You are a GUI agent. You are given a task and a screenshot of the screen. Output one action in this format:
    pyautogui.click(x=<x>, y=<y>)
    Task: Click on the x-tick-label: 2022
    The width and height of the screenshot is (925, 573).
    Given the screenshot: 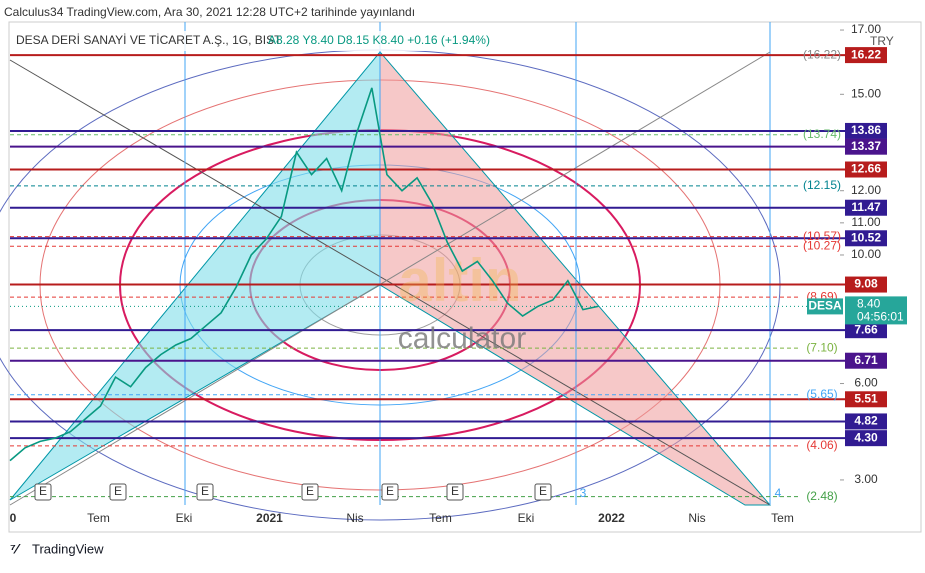 What is the action you would take?
    pyautogui.click(x=611, y=518)
    